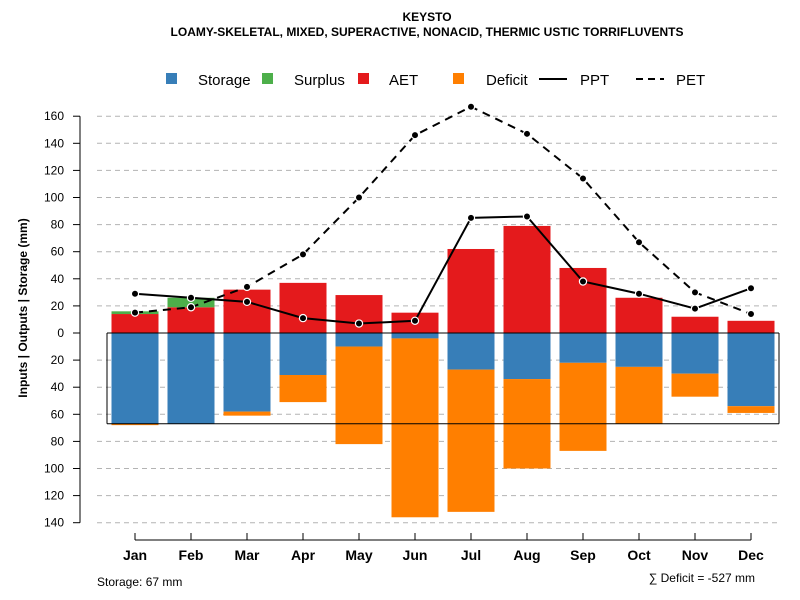  What do you see at coordinates (583, 555) in the screenshot?
I see `x-tick-label: Sep` at bounding box center [583, 555].